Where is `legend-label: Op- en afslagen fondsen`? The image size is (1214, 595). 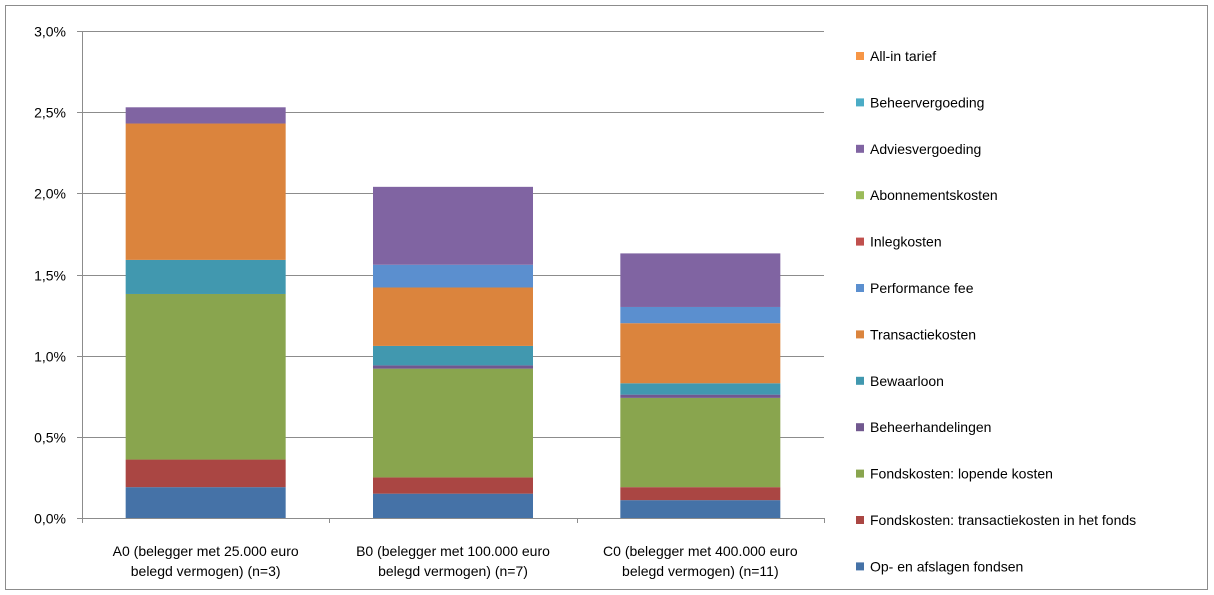 legend-label: Op- en afslagen fondsen is located at coordinates (946, 566).